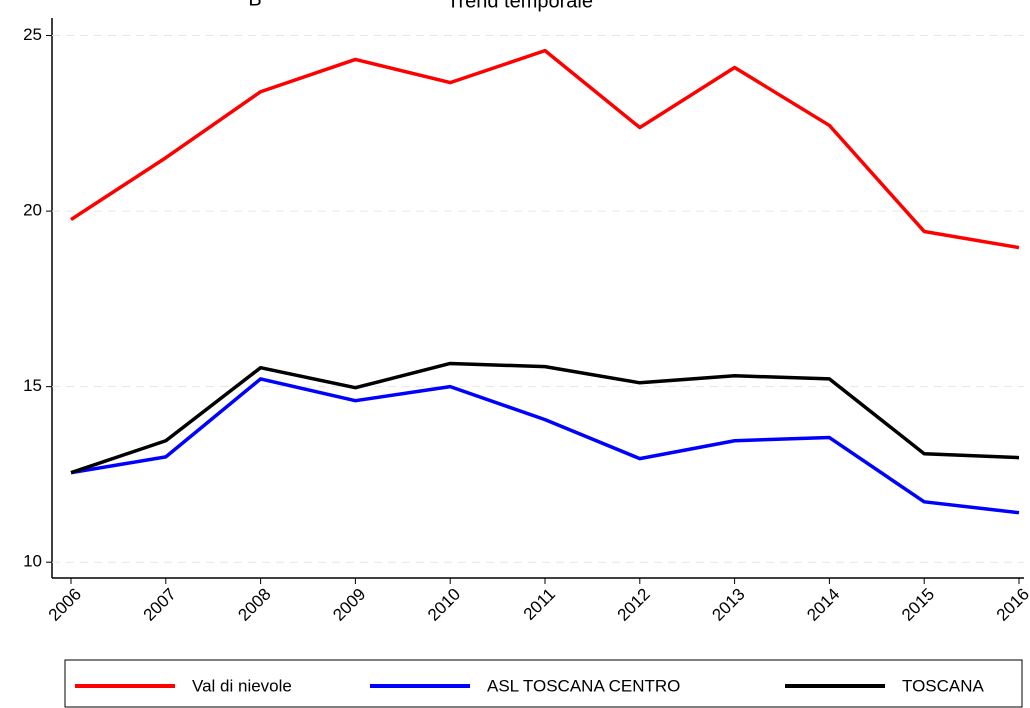 The image size is (1030, 708). Describe the element at coordinates (242, 685) in the screenshot. I see `legend-label: Val di nievole` at that location.